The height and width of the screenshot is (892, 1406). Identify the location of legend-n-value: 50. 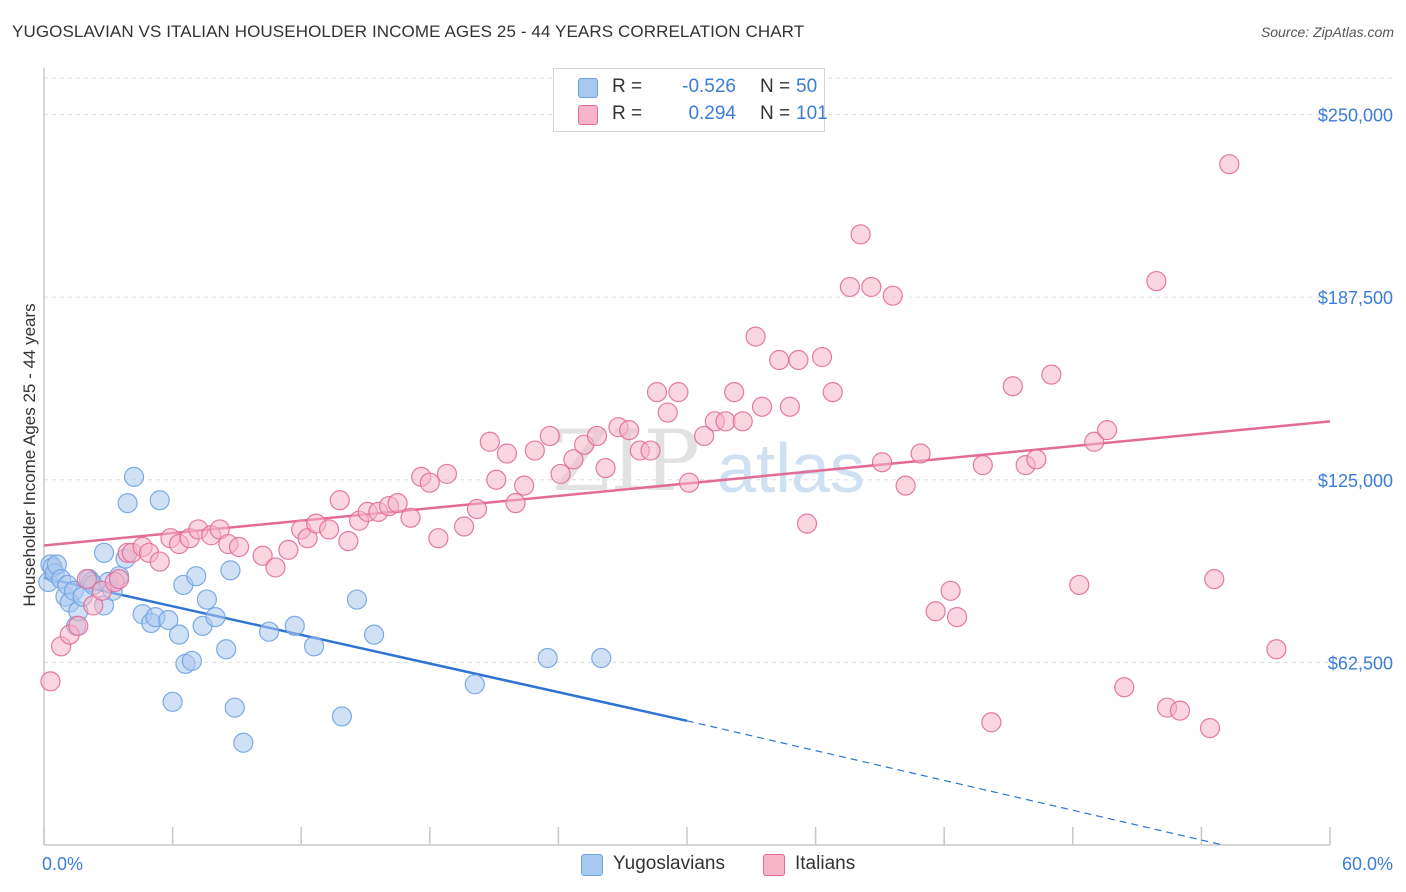
(807, 86).